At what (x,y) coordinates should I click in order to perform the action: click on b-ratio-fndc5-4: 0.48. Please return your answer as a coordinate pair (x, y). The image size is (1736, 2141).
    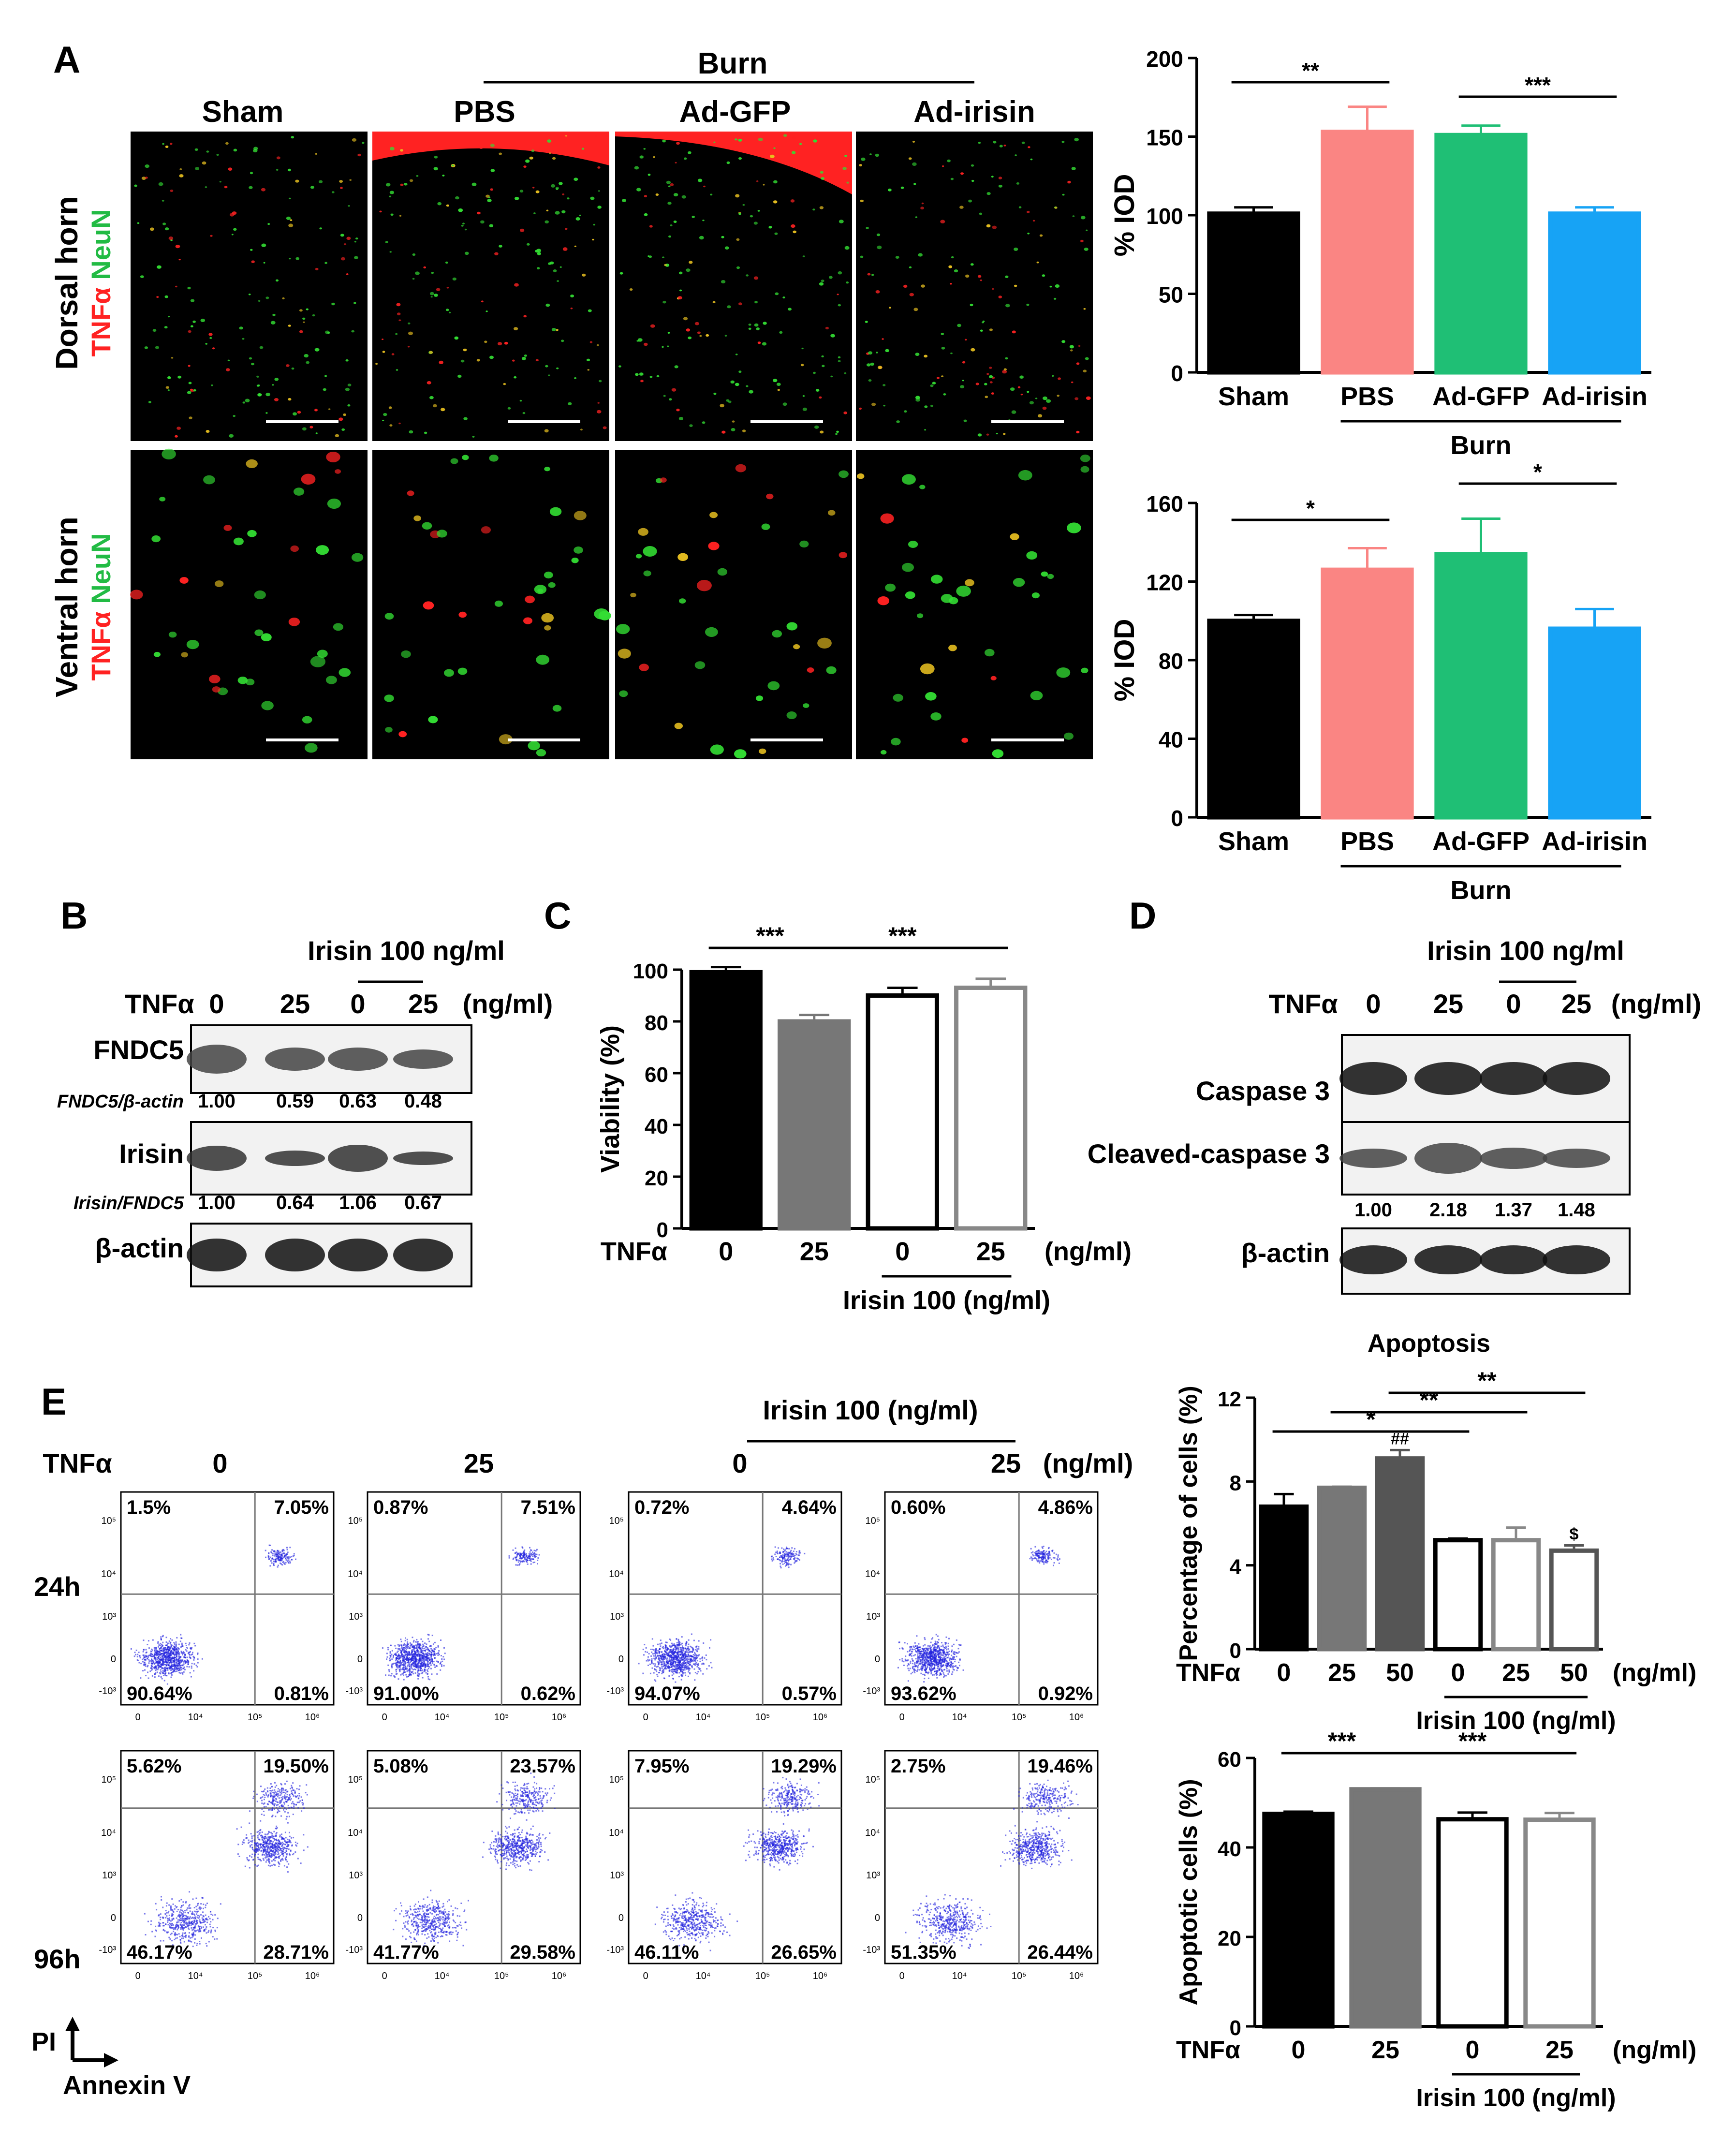
    Looking at the image, I should click on (423, 1101).